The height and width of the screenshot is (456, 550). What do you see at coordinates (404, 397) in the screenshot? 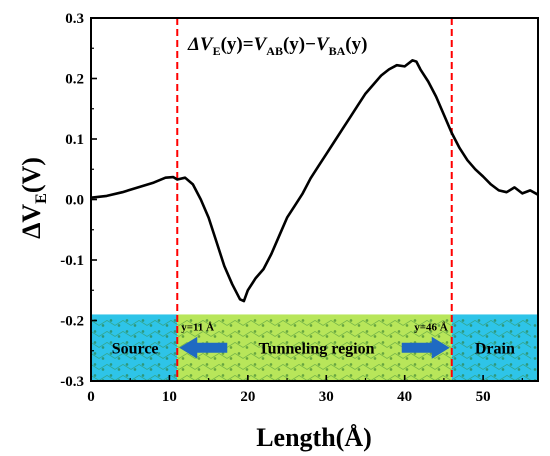
I see `x-tick-label: 40` at bounding box center [404, 397].